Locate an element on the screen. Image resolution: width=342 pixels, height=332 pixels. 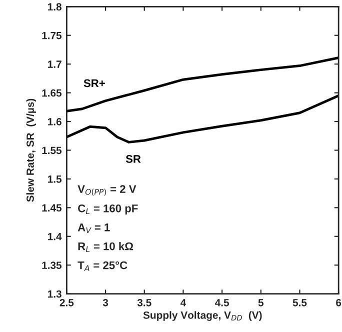
y-tick-label: 1.65 is located at coordinates (52, 93).